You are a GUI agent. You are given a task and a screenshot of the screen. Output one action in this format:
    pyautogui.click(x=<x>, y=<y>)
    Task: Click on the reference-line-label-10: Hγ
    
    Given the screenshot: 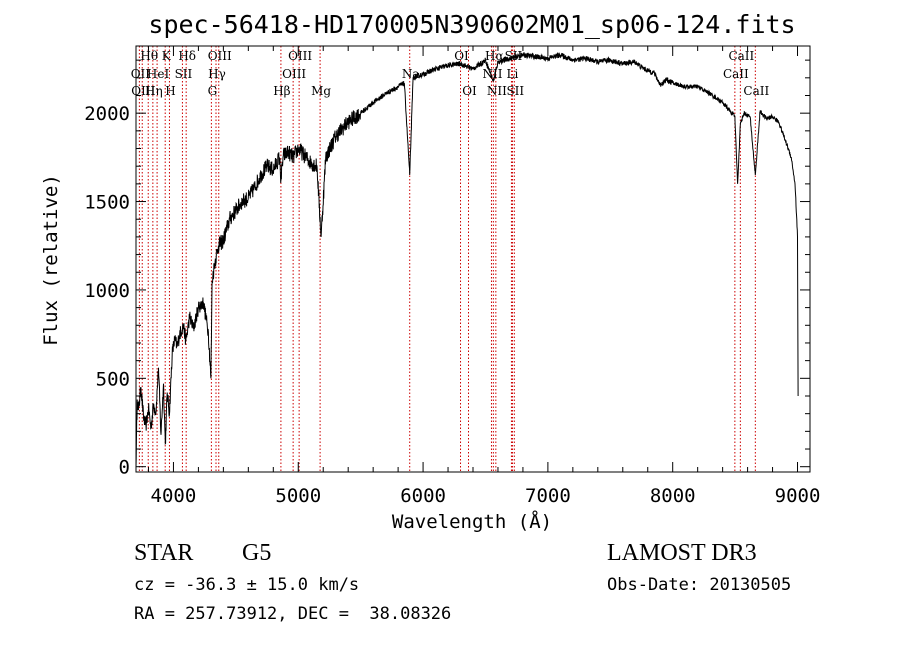 What is the action you would take?
    pyautogui.click(x=217, y=74)
    